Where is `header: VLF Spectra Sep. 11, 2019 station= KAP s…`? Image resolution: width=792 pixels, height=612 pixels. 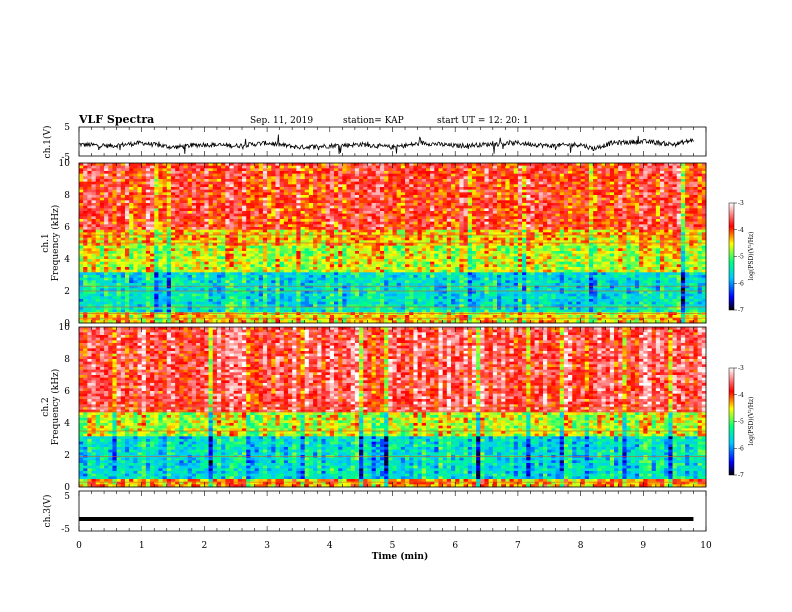 header: VLF Spectra Sep. 11, 2019 station= KAP s… is located at coordinates (303, 119).